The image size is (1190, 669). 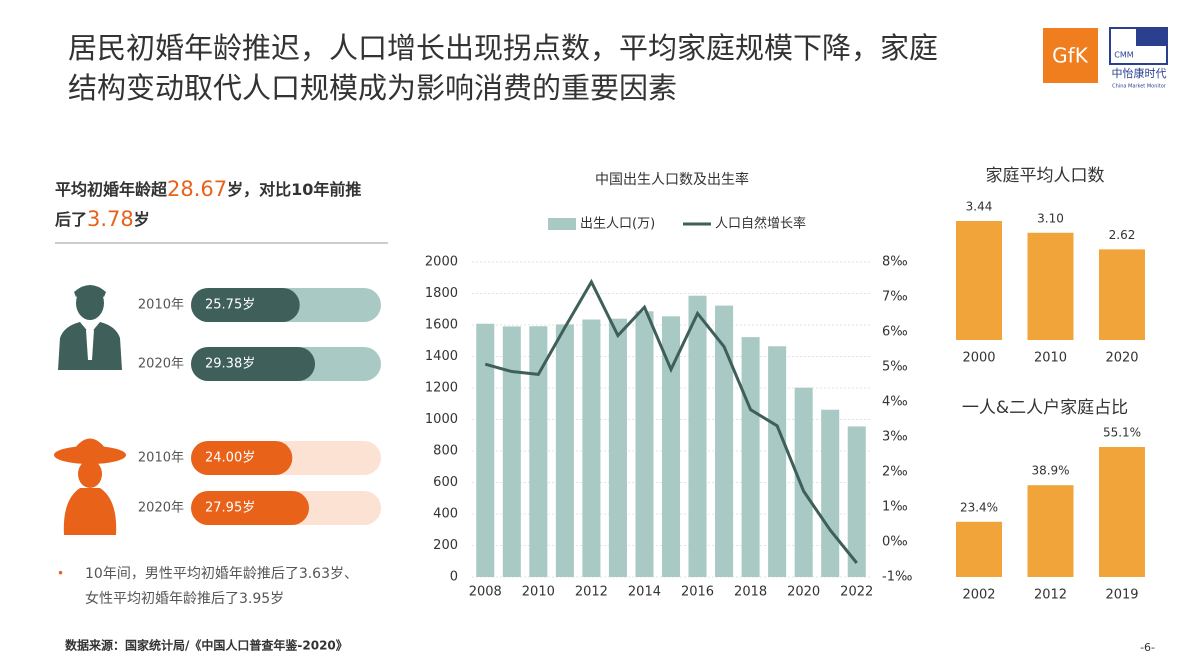 I want to click on y-tick-label: 0, so click(x=454, y=577).